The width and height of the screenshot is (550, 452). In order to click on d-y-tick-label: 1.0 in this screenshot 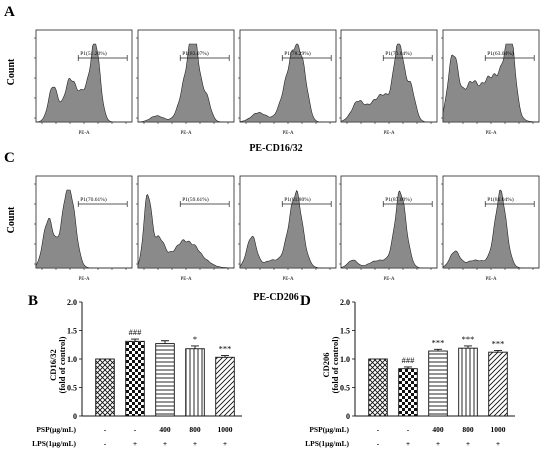, I will do `click(345, 359)`.